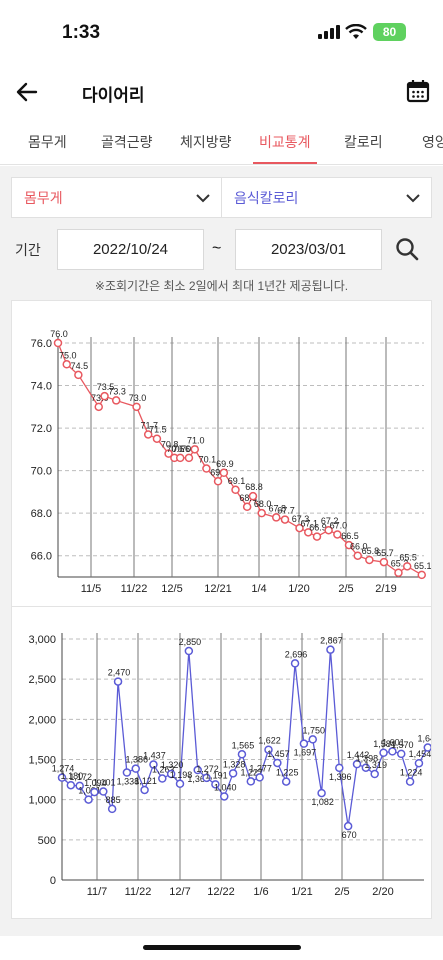 This screenshot has width=443, height=960. I want to click on x-tick-label: 2/20, so click(382, 892).